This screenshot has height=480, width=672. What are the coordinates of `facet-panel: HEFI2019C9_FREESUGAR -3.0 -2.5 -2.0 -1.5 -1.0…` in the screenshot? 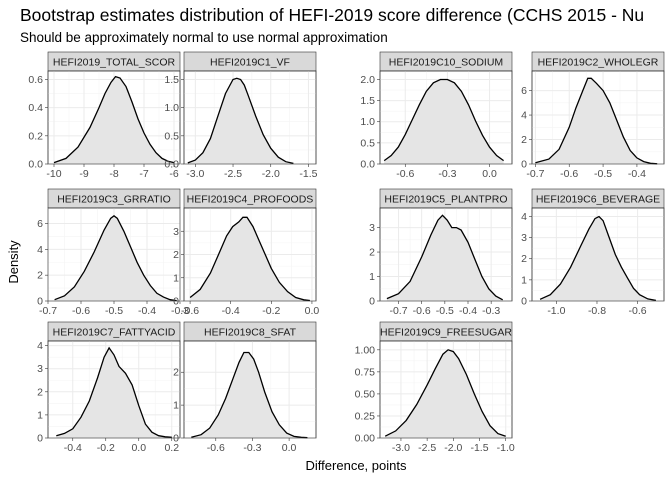 It's located at (435, 387).